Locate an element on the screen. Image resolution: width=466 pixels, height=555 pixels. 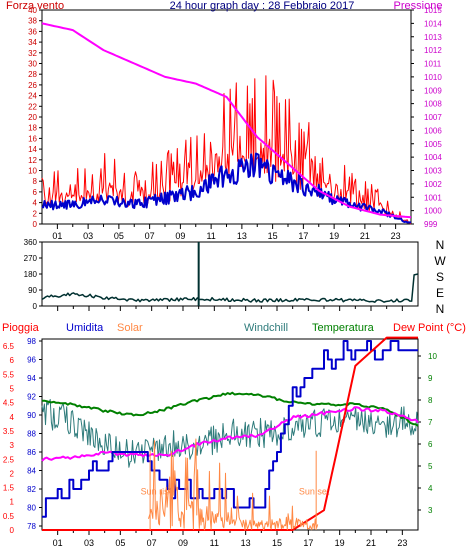
y-tick-label-wind: 8 is located at coordinates (35, 181).